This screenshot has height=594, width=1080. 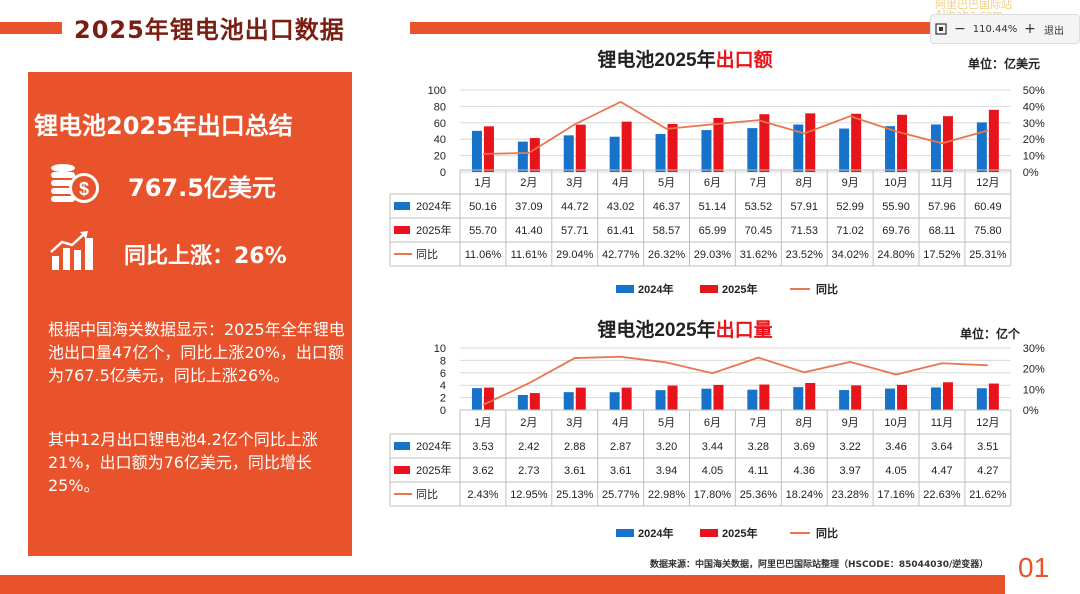 What do you see at coordinates (758, 447) in the screenshot?
I see `chart2-data-label: 3.28` at bounding box center [758, 447].